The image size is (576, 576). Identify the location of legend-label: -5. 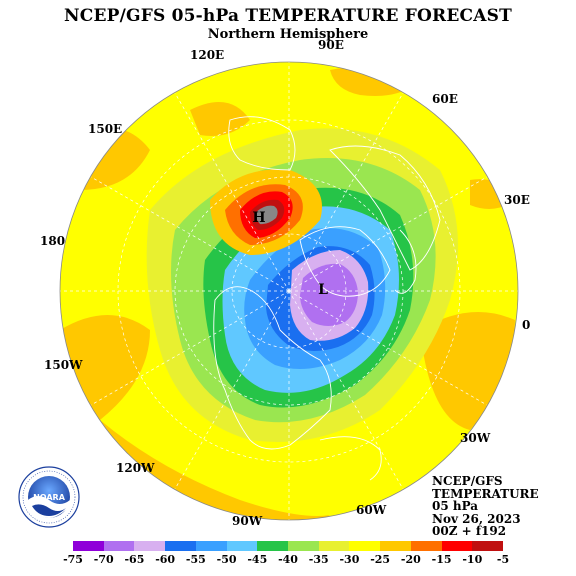
(503, 559).